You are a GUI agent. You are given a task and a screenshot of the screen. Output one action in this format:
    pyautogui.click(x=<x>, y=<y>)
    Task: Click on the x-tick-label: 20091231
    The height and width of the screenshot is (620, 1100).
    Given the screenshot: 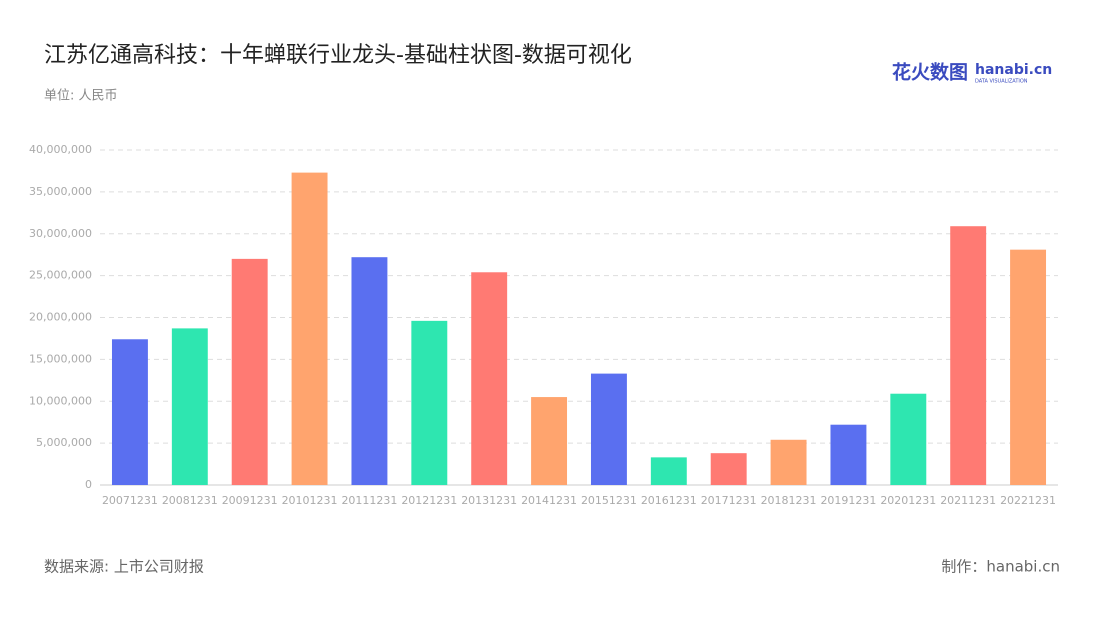 What is the action you would take?
    pyautogui.click(x=250, y=500)
    